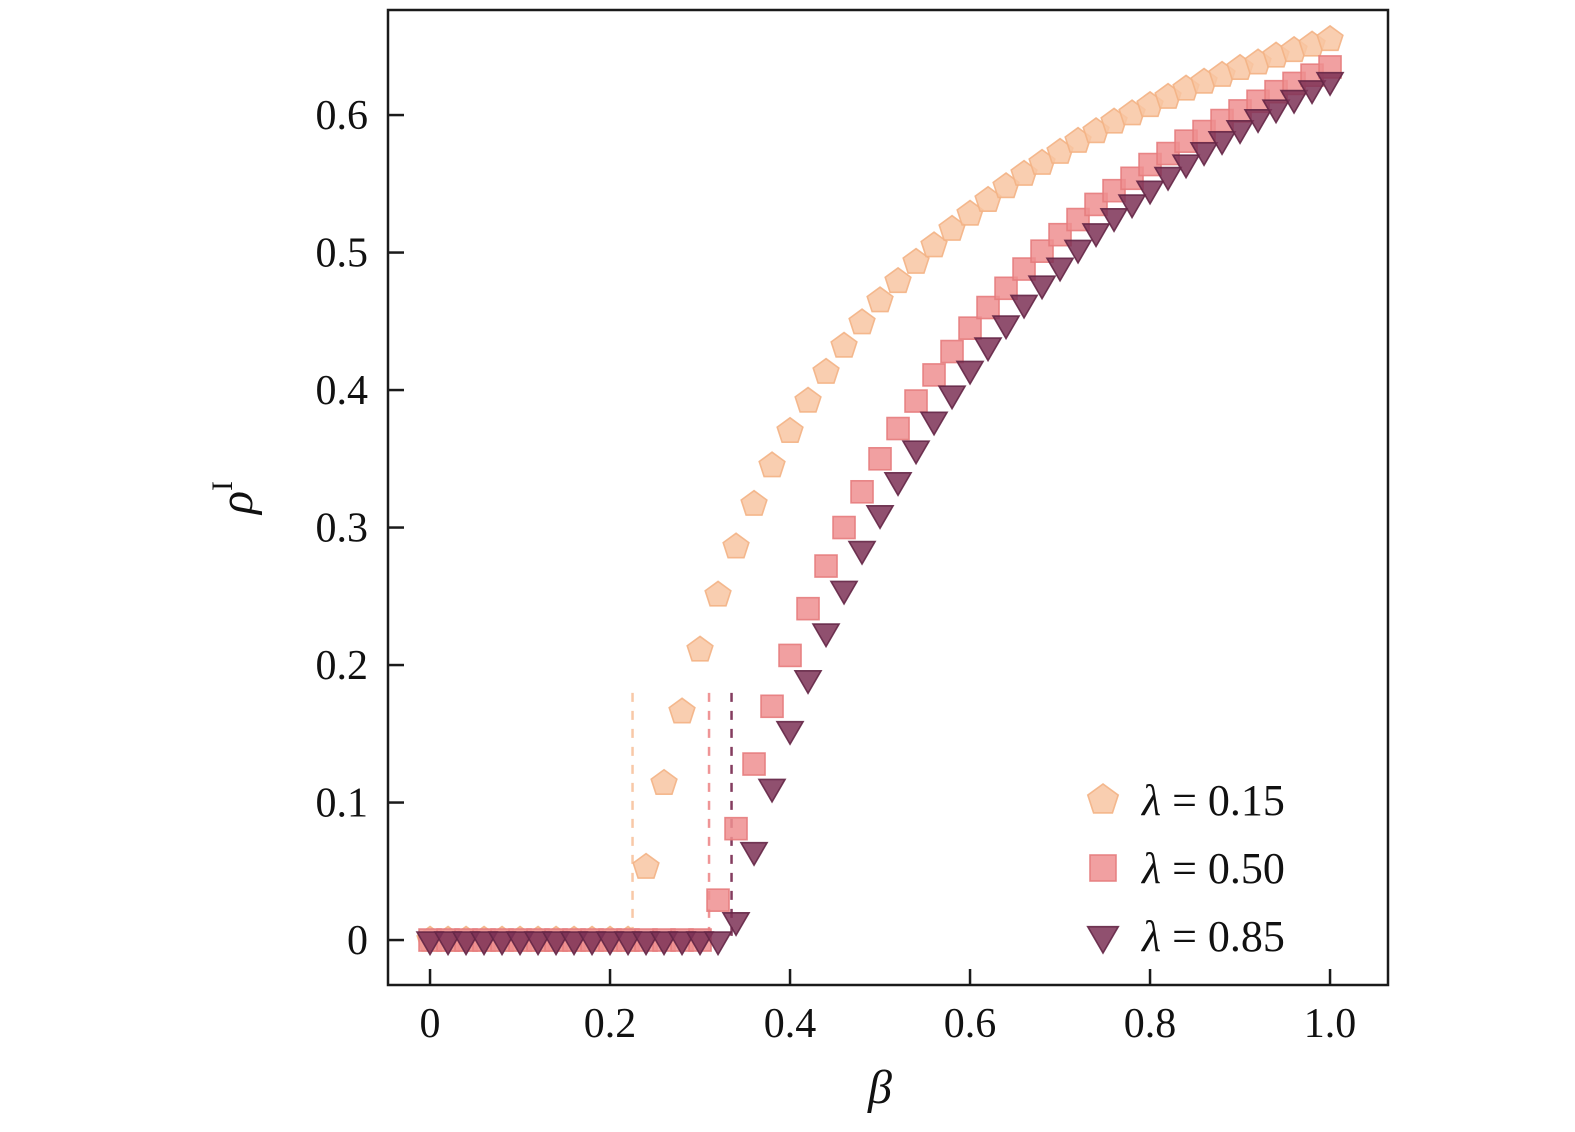  What do you see at coordinates (342, 529) in the screenshot?
I see `y-tick-label: 0.3` at bounding box center [342, 529].